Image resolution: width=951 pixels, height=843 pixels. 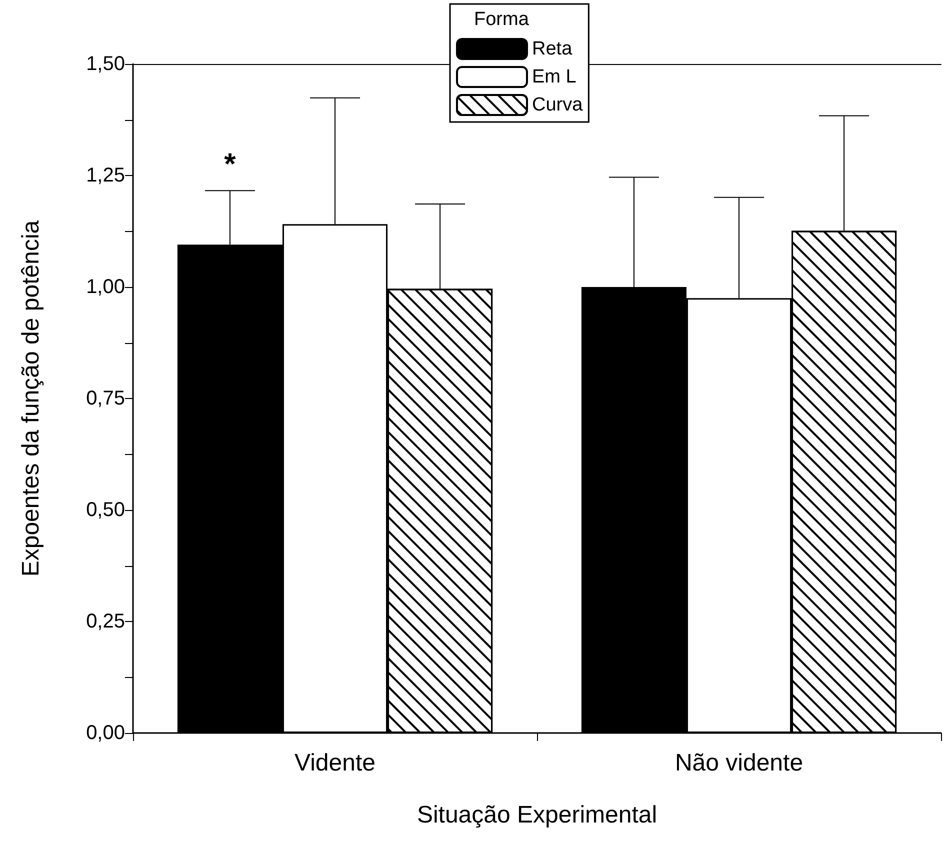 What do you see at coordinates (105, 175) in the screenshot?
I see `y-tick-label: 1,25` at bounding box center [105, 175].